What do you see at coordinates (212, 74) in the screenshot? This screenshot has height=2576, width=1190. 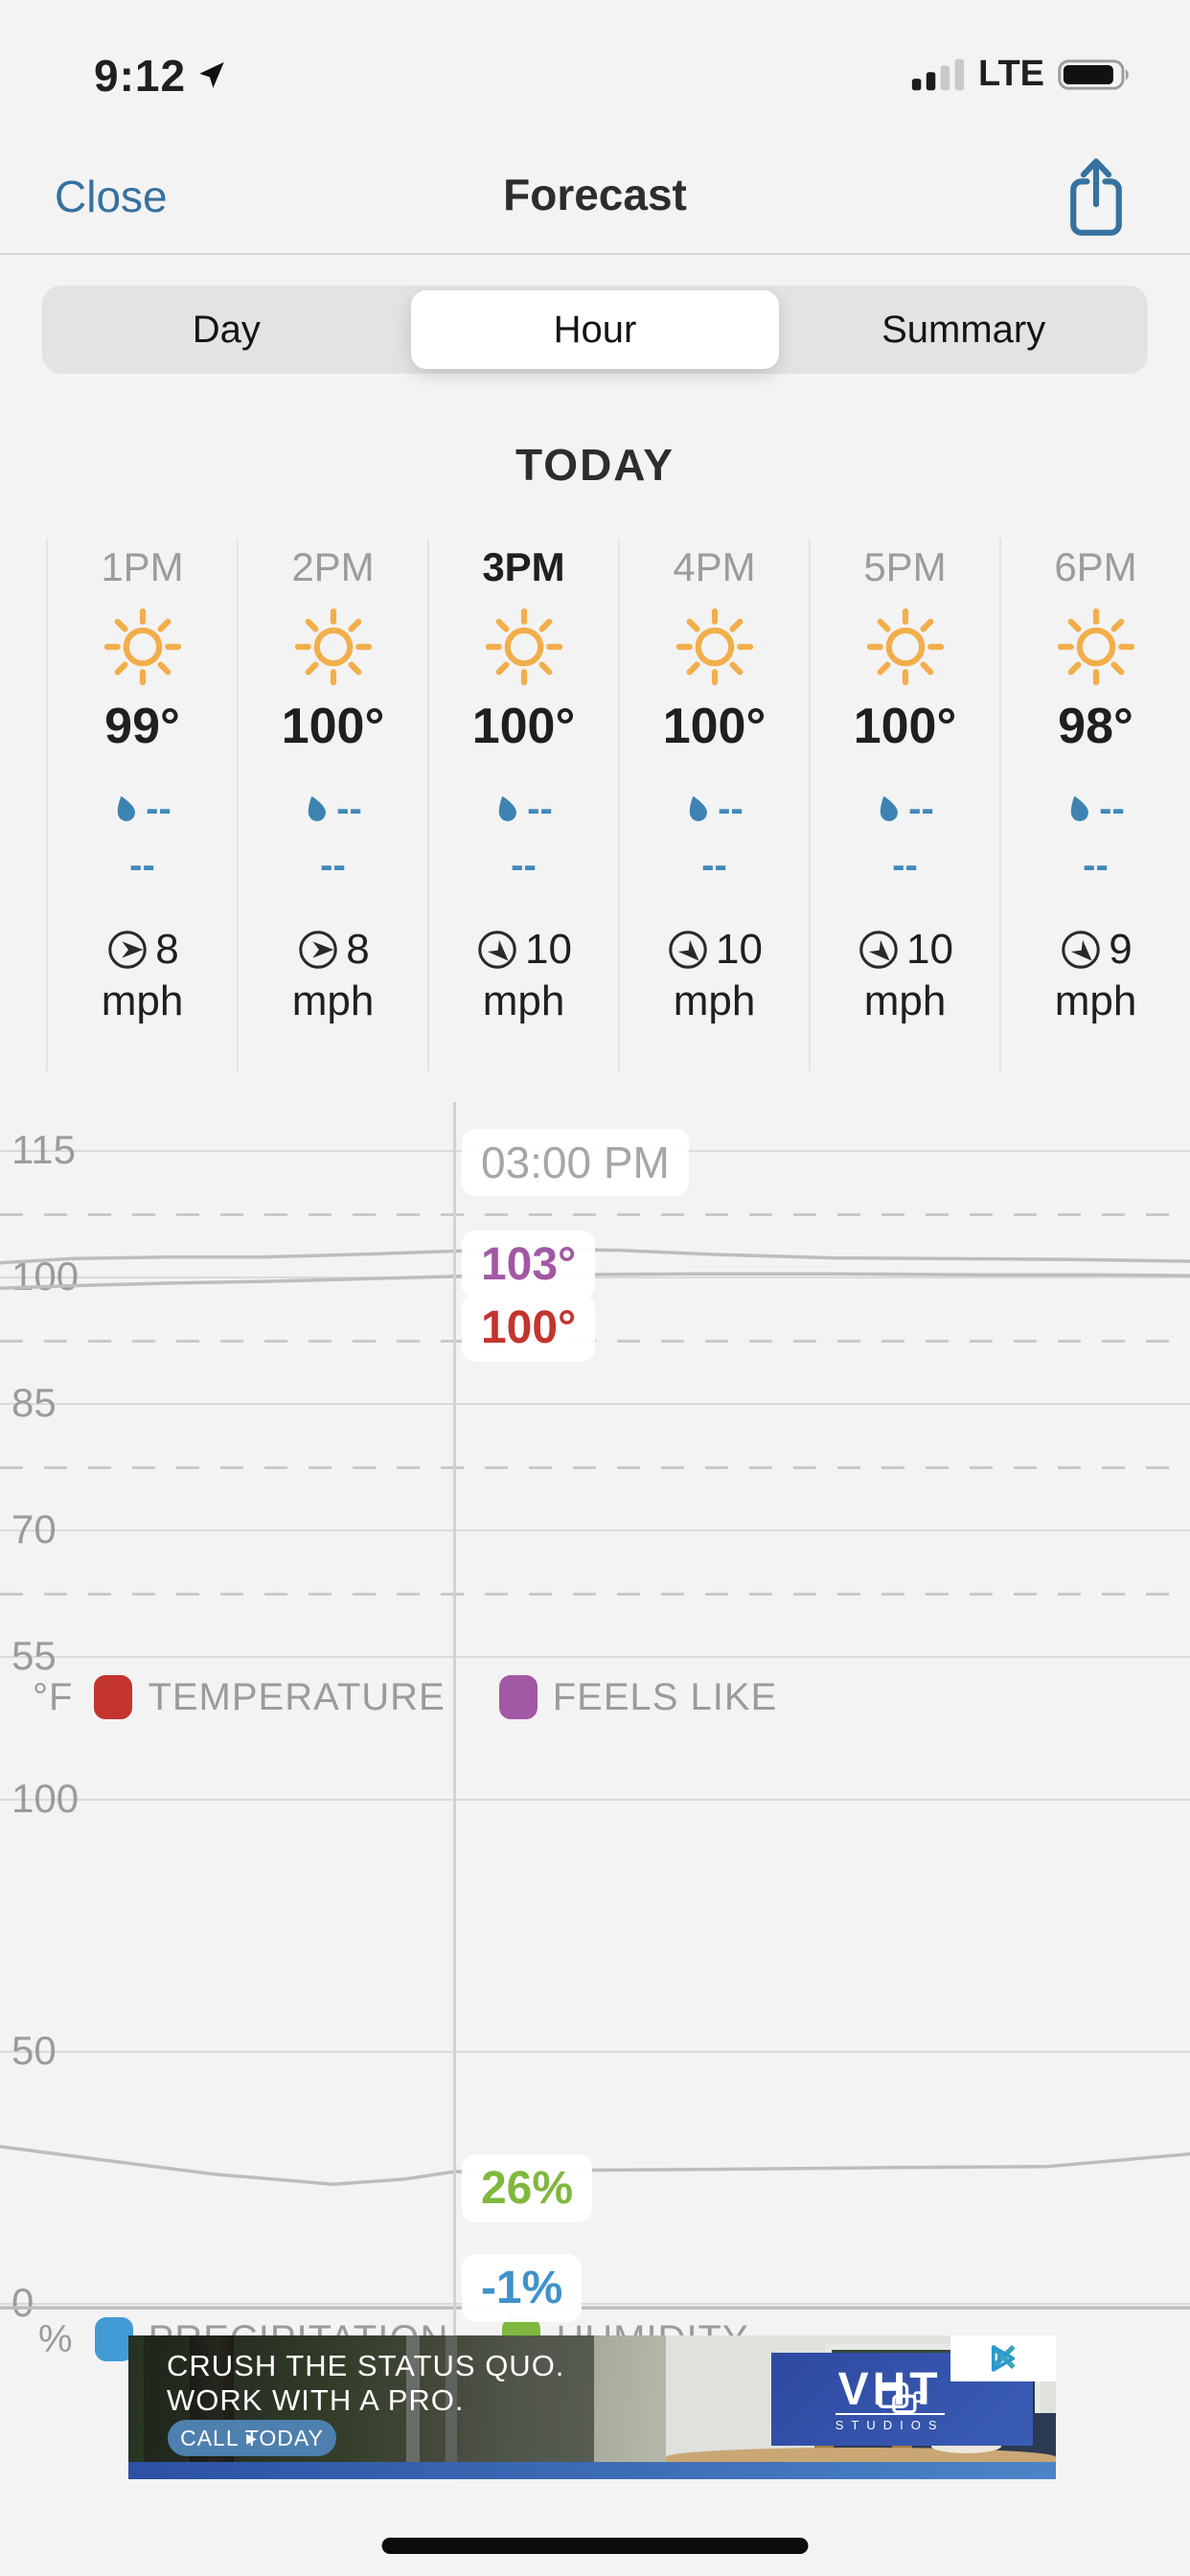 I see `location-arrow-icon` at bounding box center [212, 74].